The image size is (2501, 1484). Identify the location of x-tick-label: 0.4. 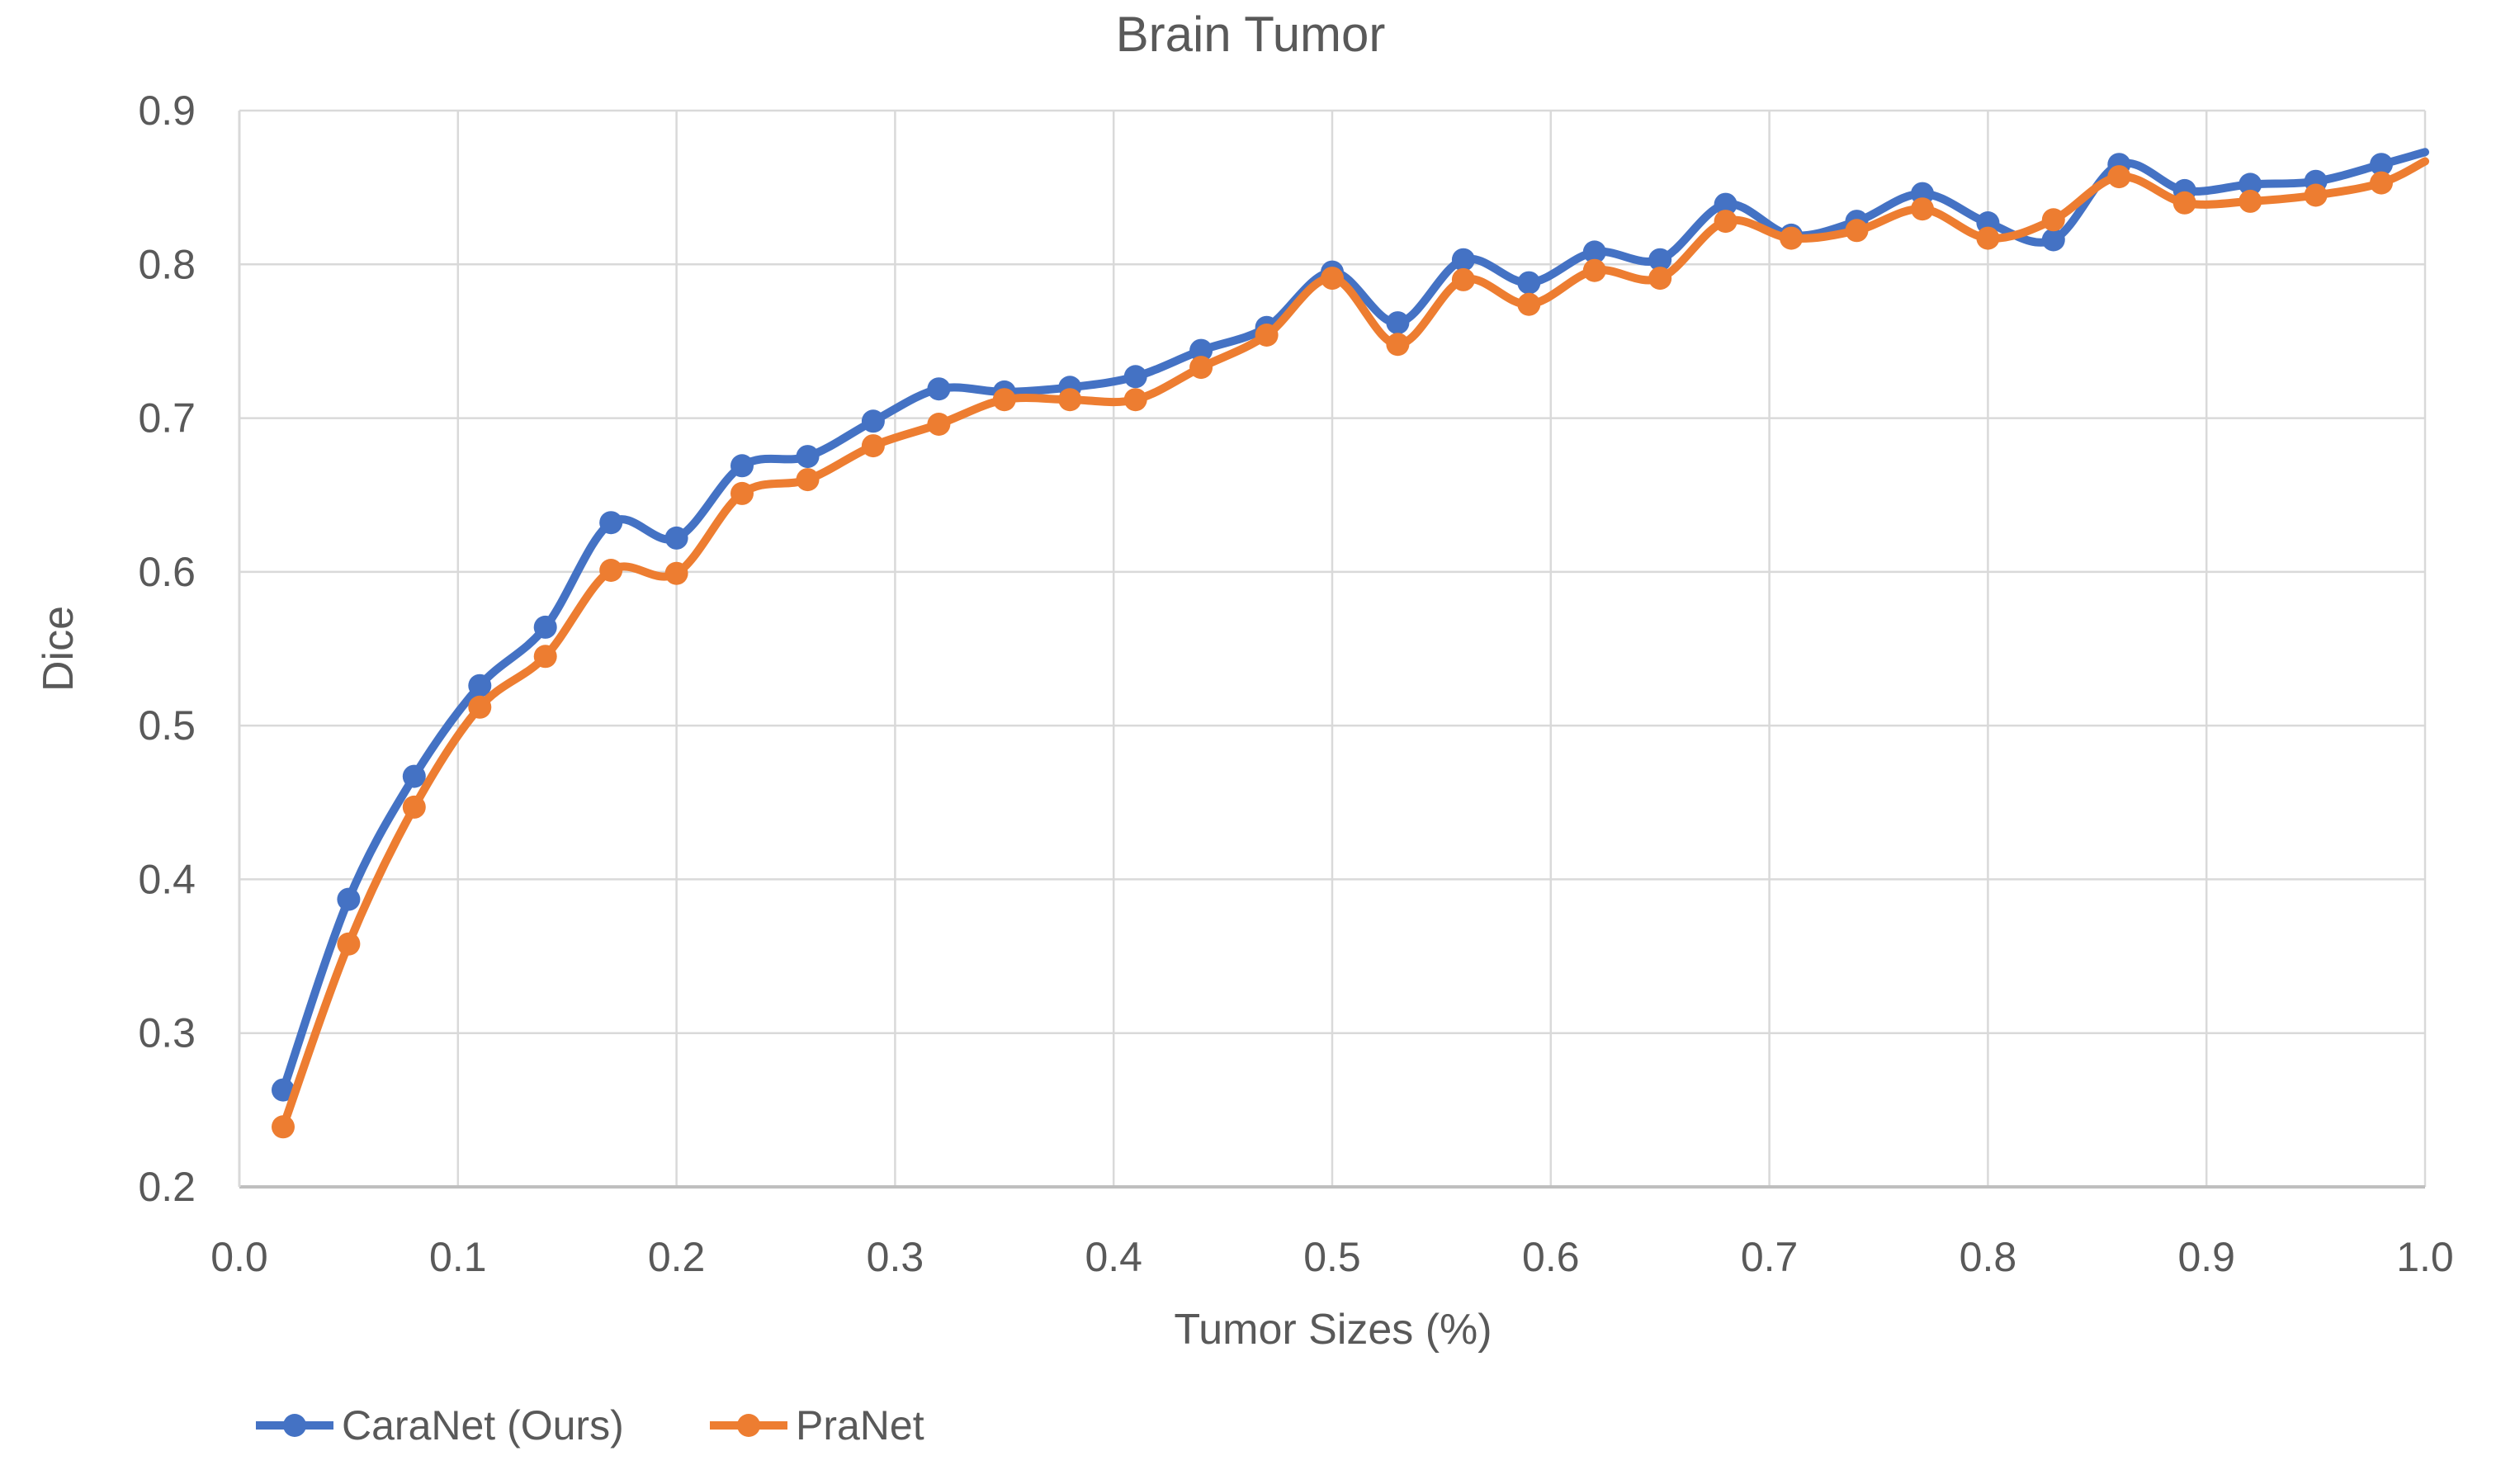
(1113, 1257).